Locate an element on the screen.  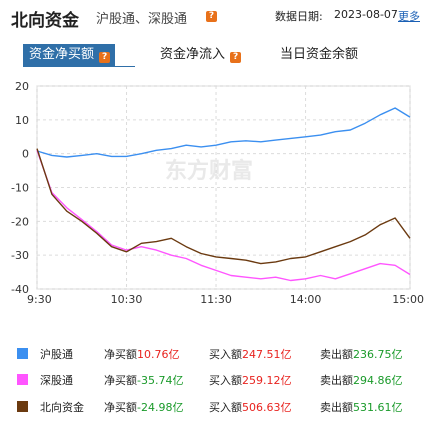
y-tick-label: -40 is located at coordinates (20, 289).